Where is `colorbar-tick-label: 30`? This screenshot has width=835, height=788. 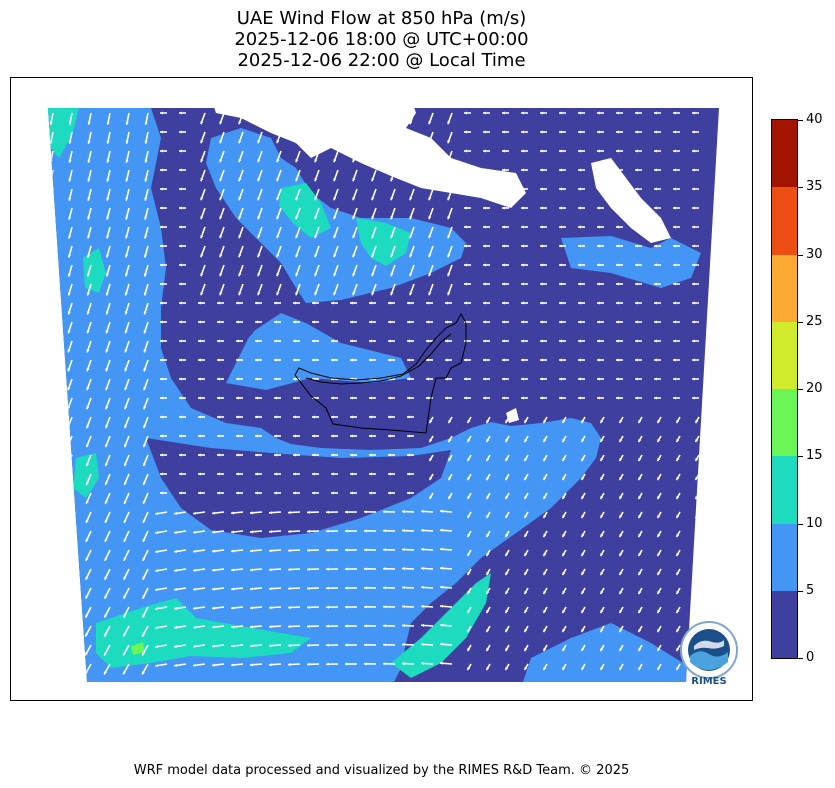 colorbar-tick-label: 30 is located at coordinates (814, 254).